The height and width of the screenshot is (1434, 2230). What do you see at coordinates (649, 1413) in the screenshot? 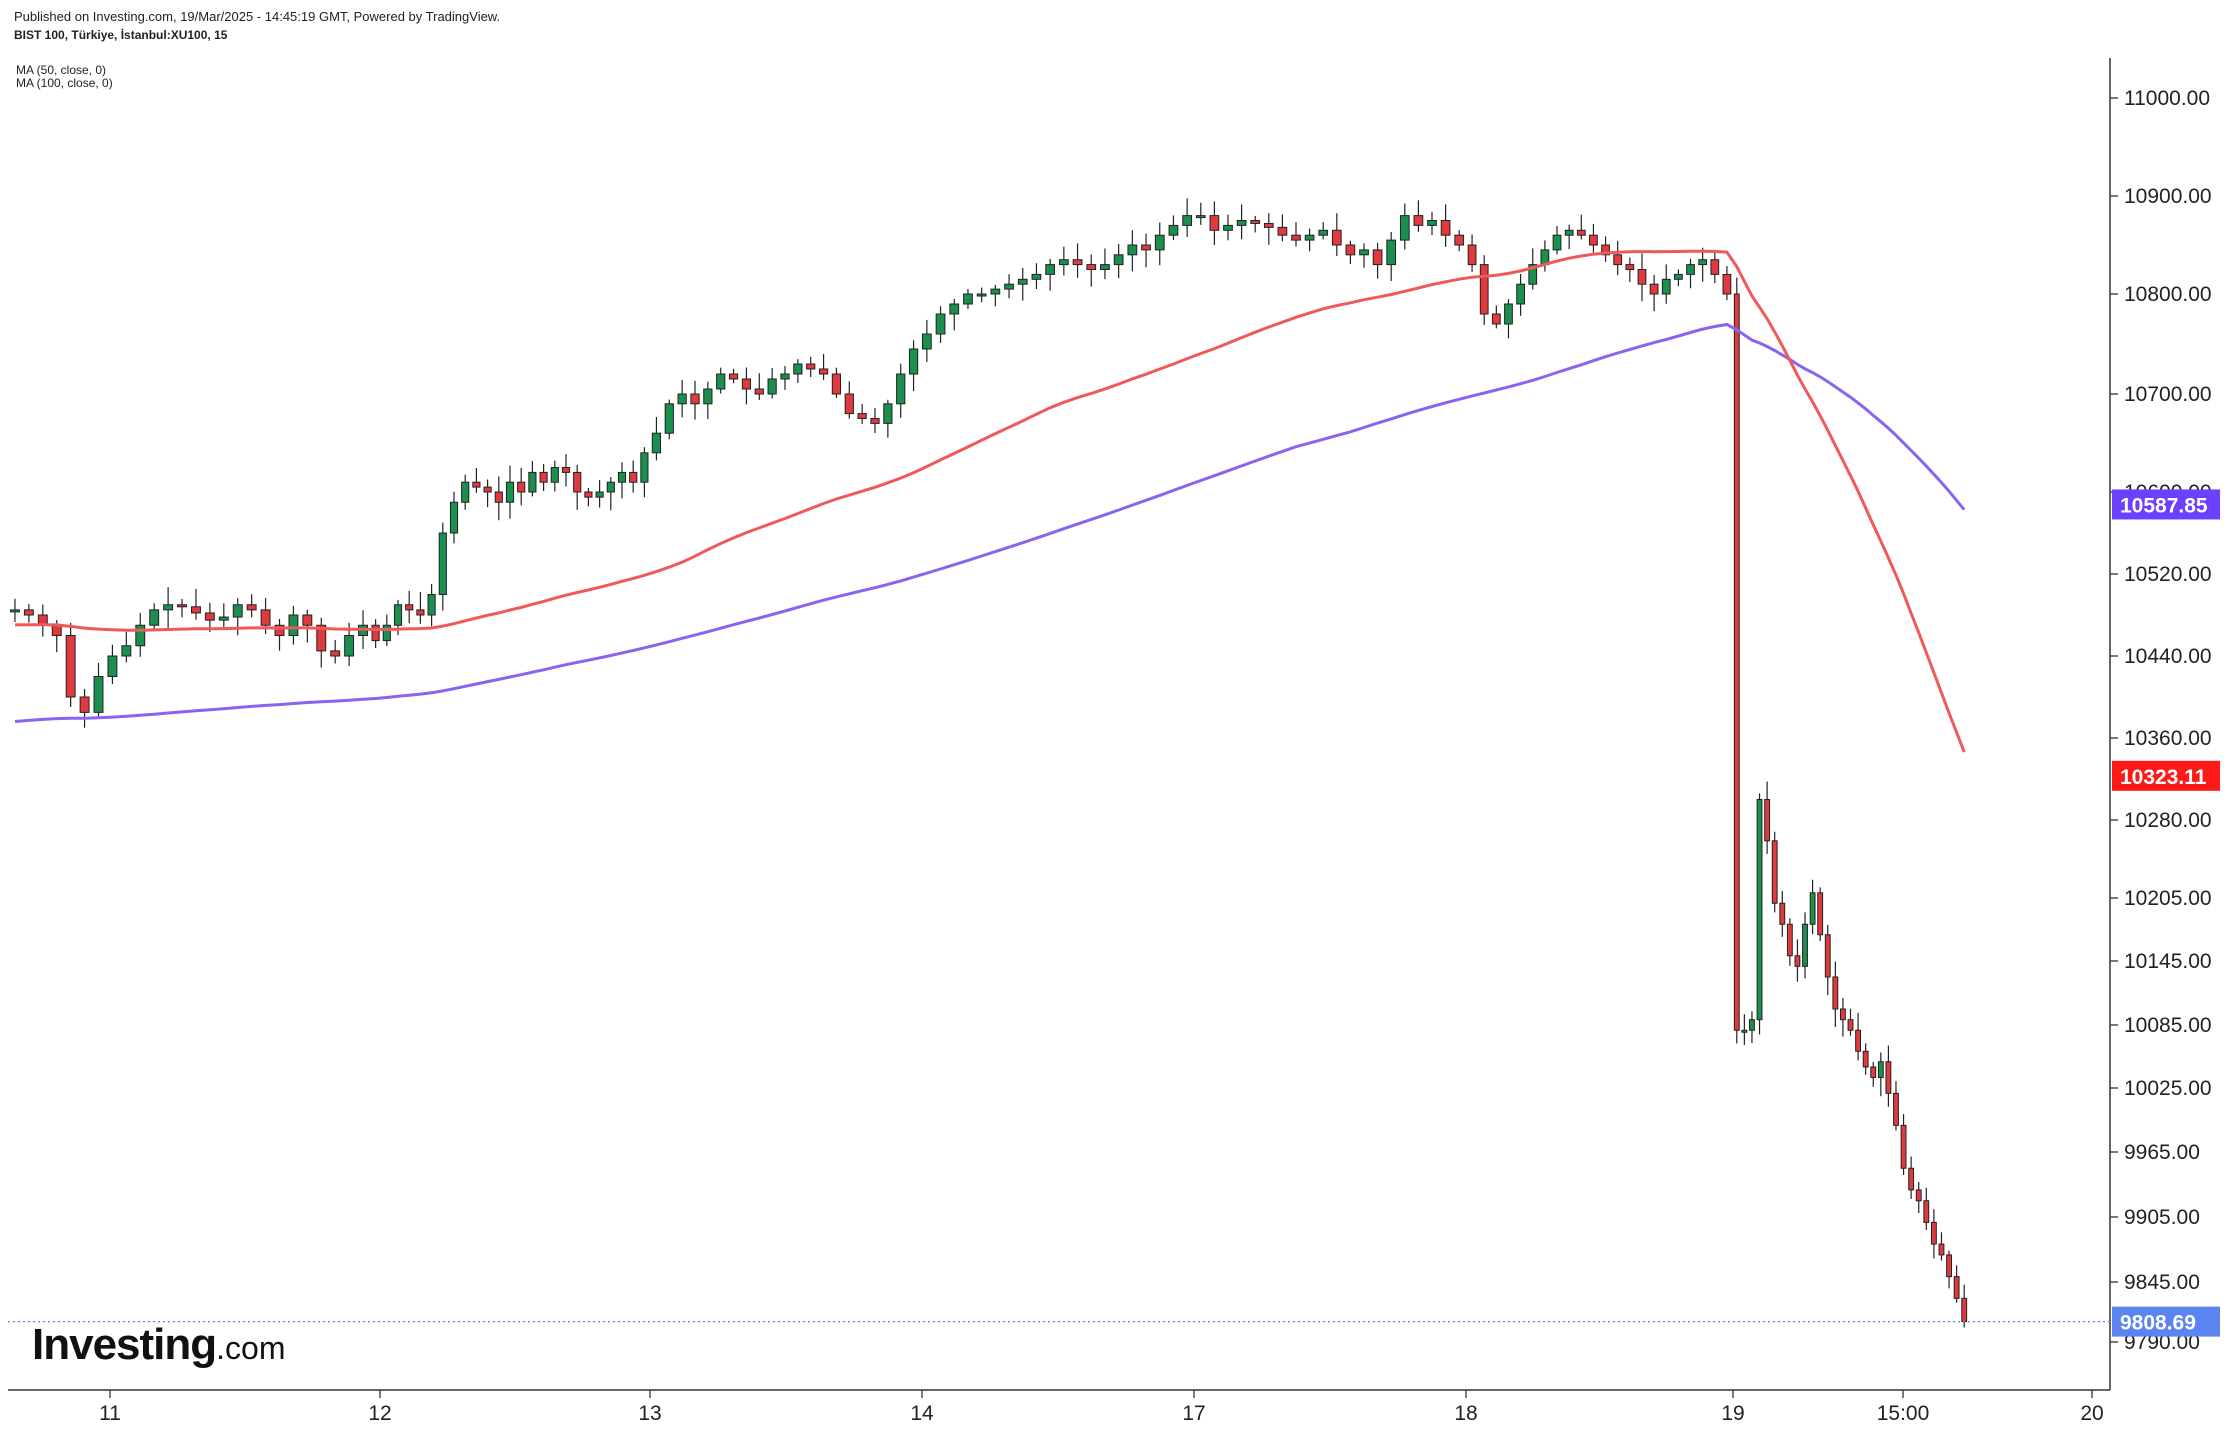
I see `x-tick-label: 13` at bounding box center [649, 1413].